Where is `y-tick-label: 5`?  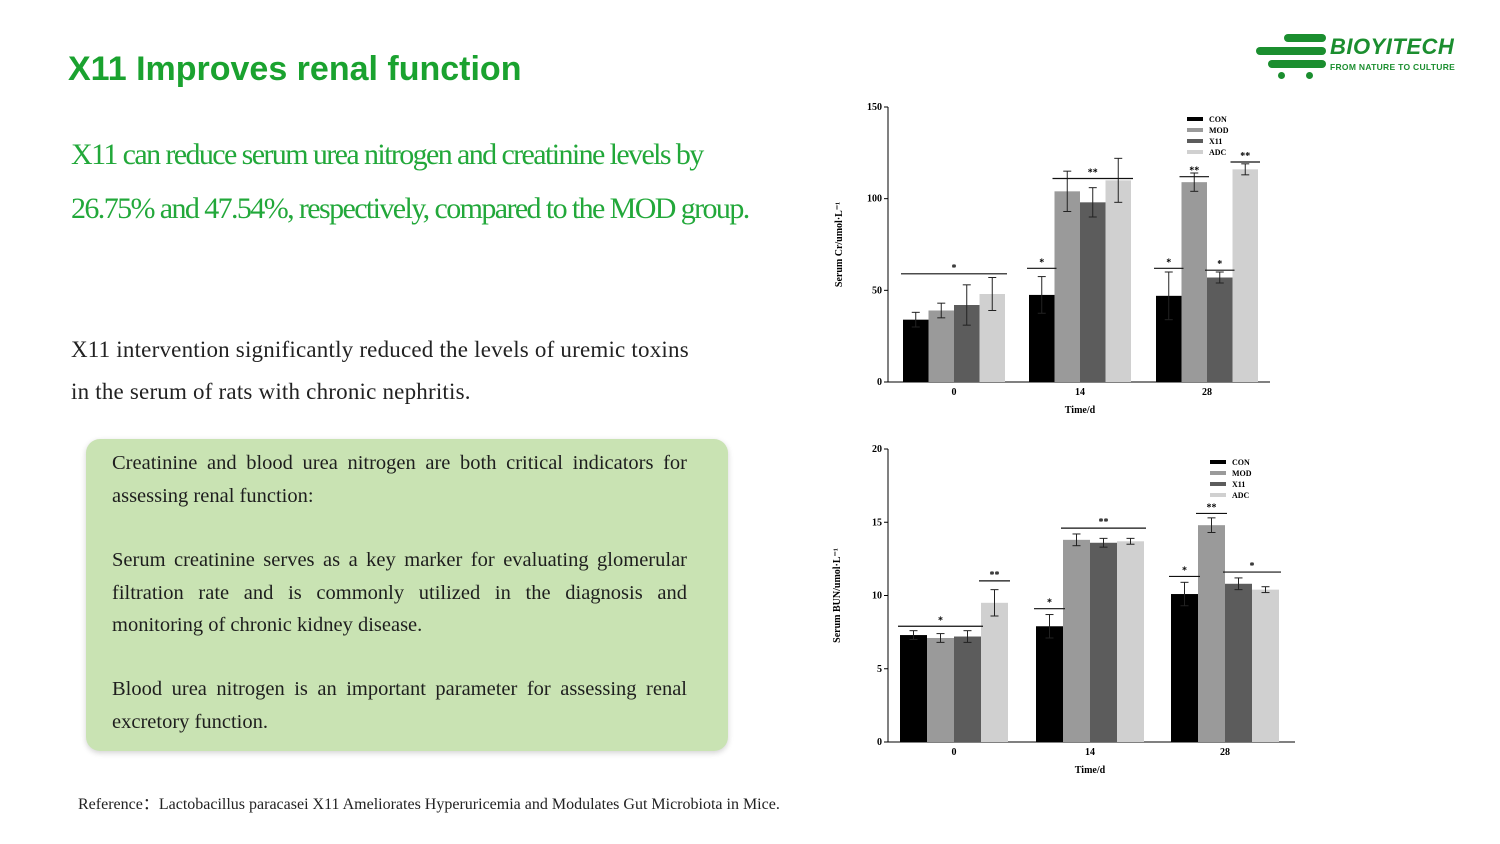
y-tick-label: 5 is located at coordinates (879, 669).